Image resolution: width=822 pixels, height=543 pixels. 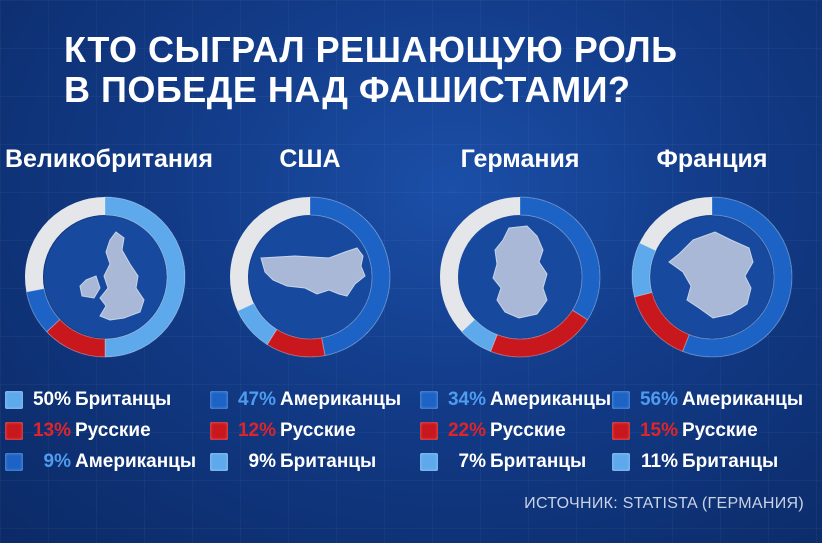 I want to click on legend: 47% Американцы 12% Русские 9% Британцы, so click(x=310, y=430).